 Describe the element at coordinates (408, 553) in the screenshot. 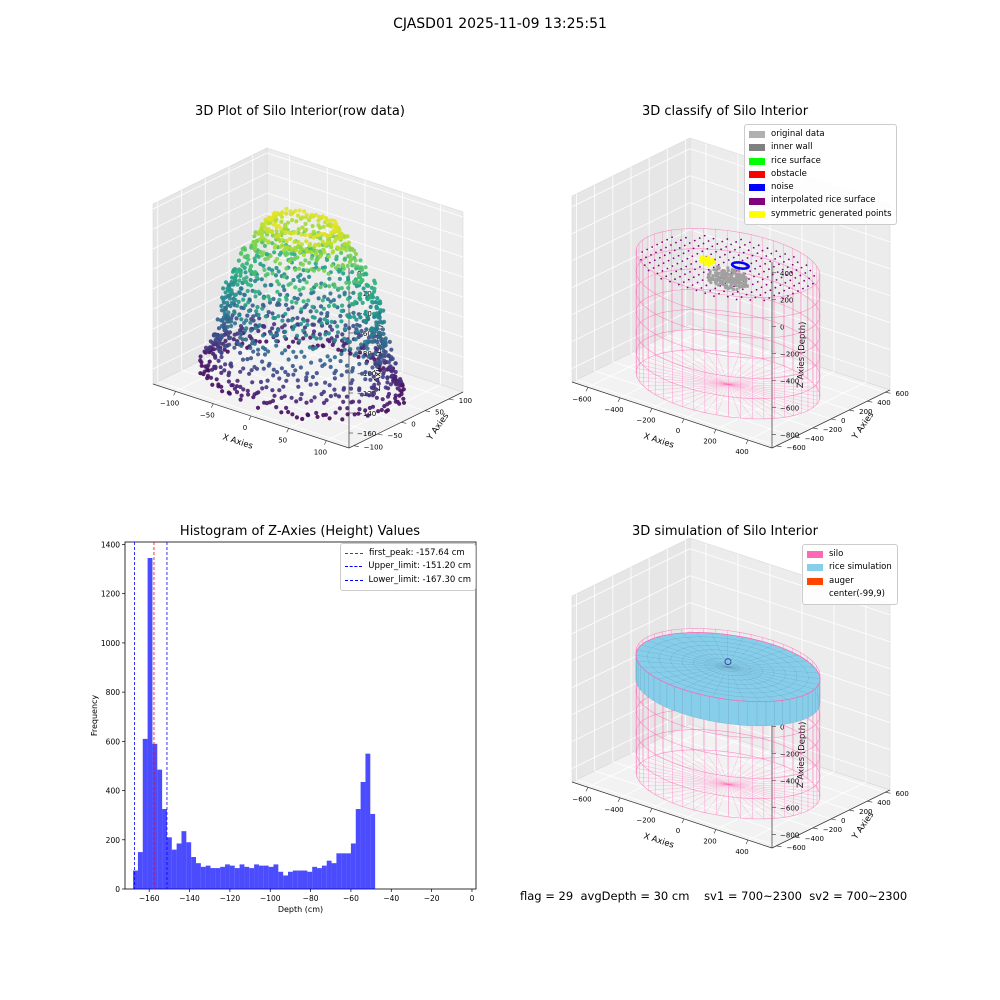

I see `legend-entry: first_peak: -157.64 cm` at that location.